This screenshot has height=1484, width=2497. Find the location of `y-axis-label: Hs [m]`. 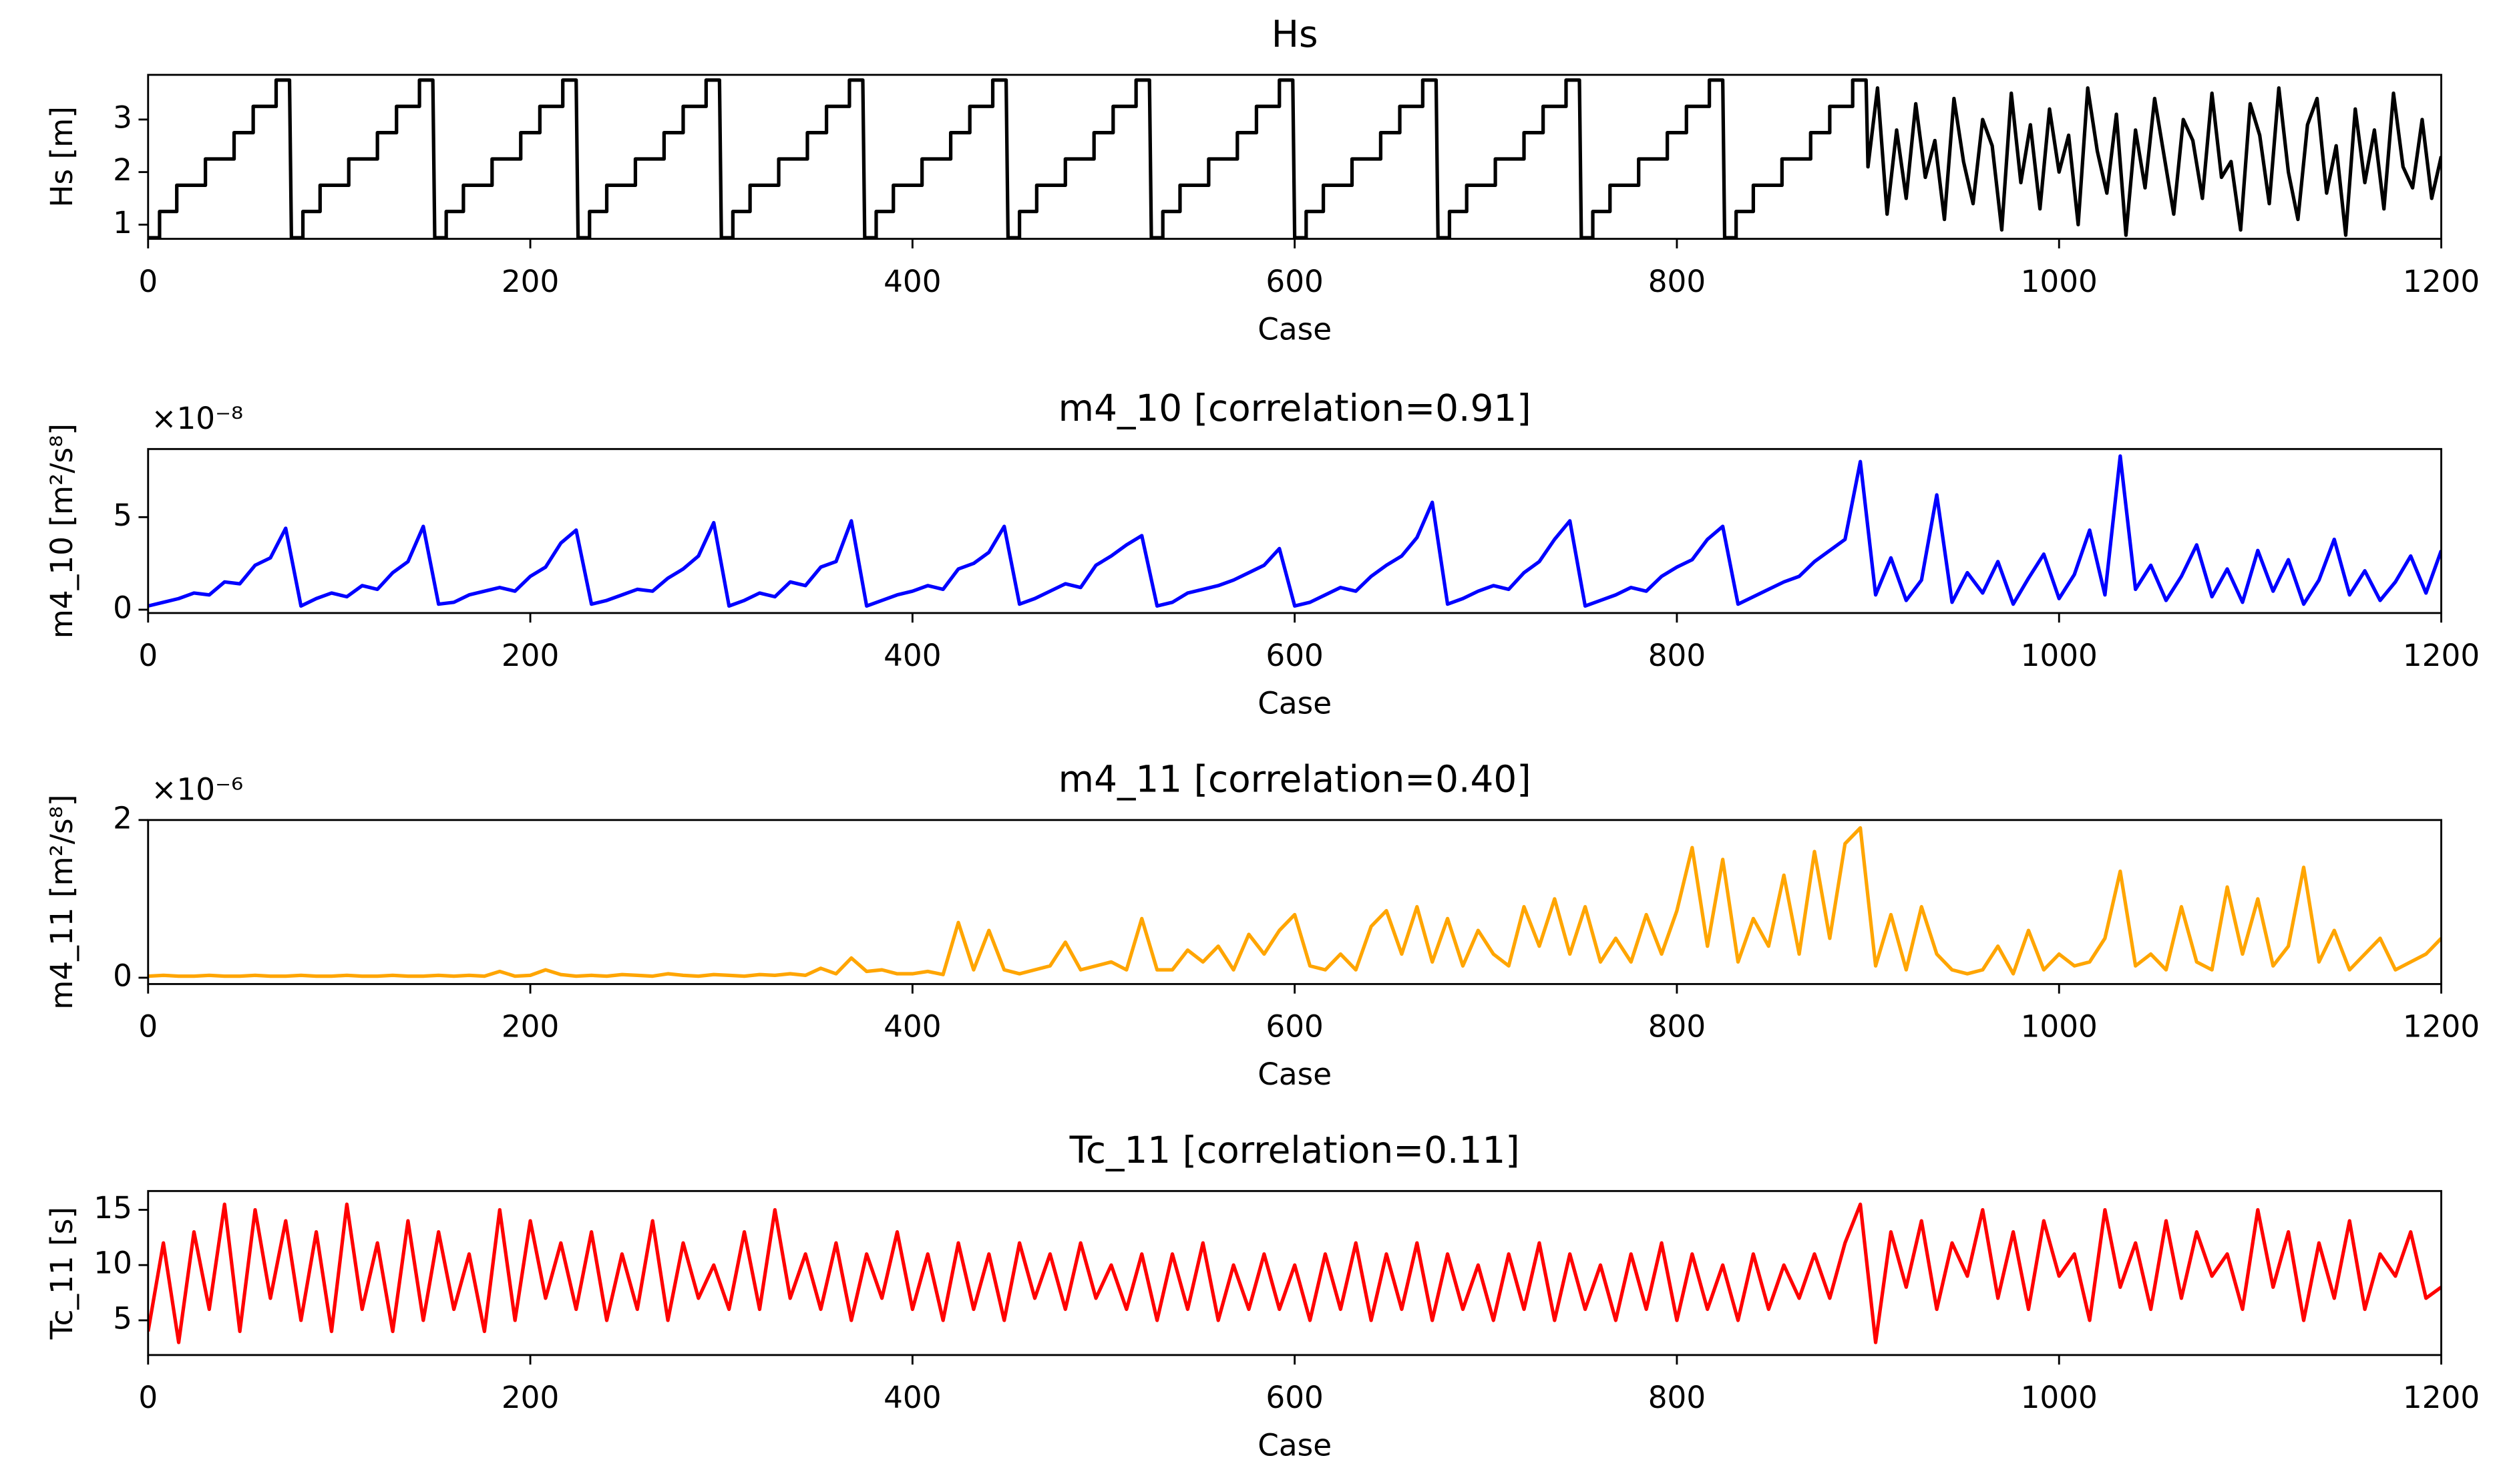

y-axis-label: Hs [m] is located at coordinates (61, 157).